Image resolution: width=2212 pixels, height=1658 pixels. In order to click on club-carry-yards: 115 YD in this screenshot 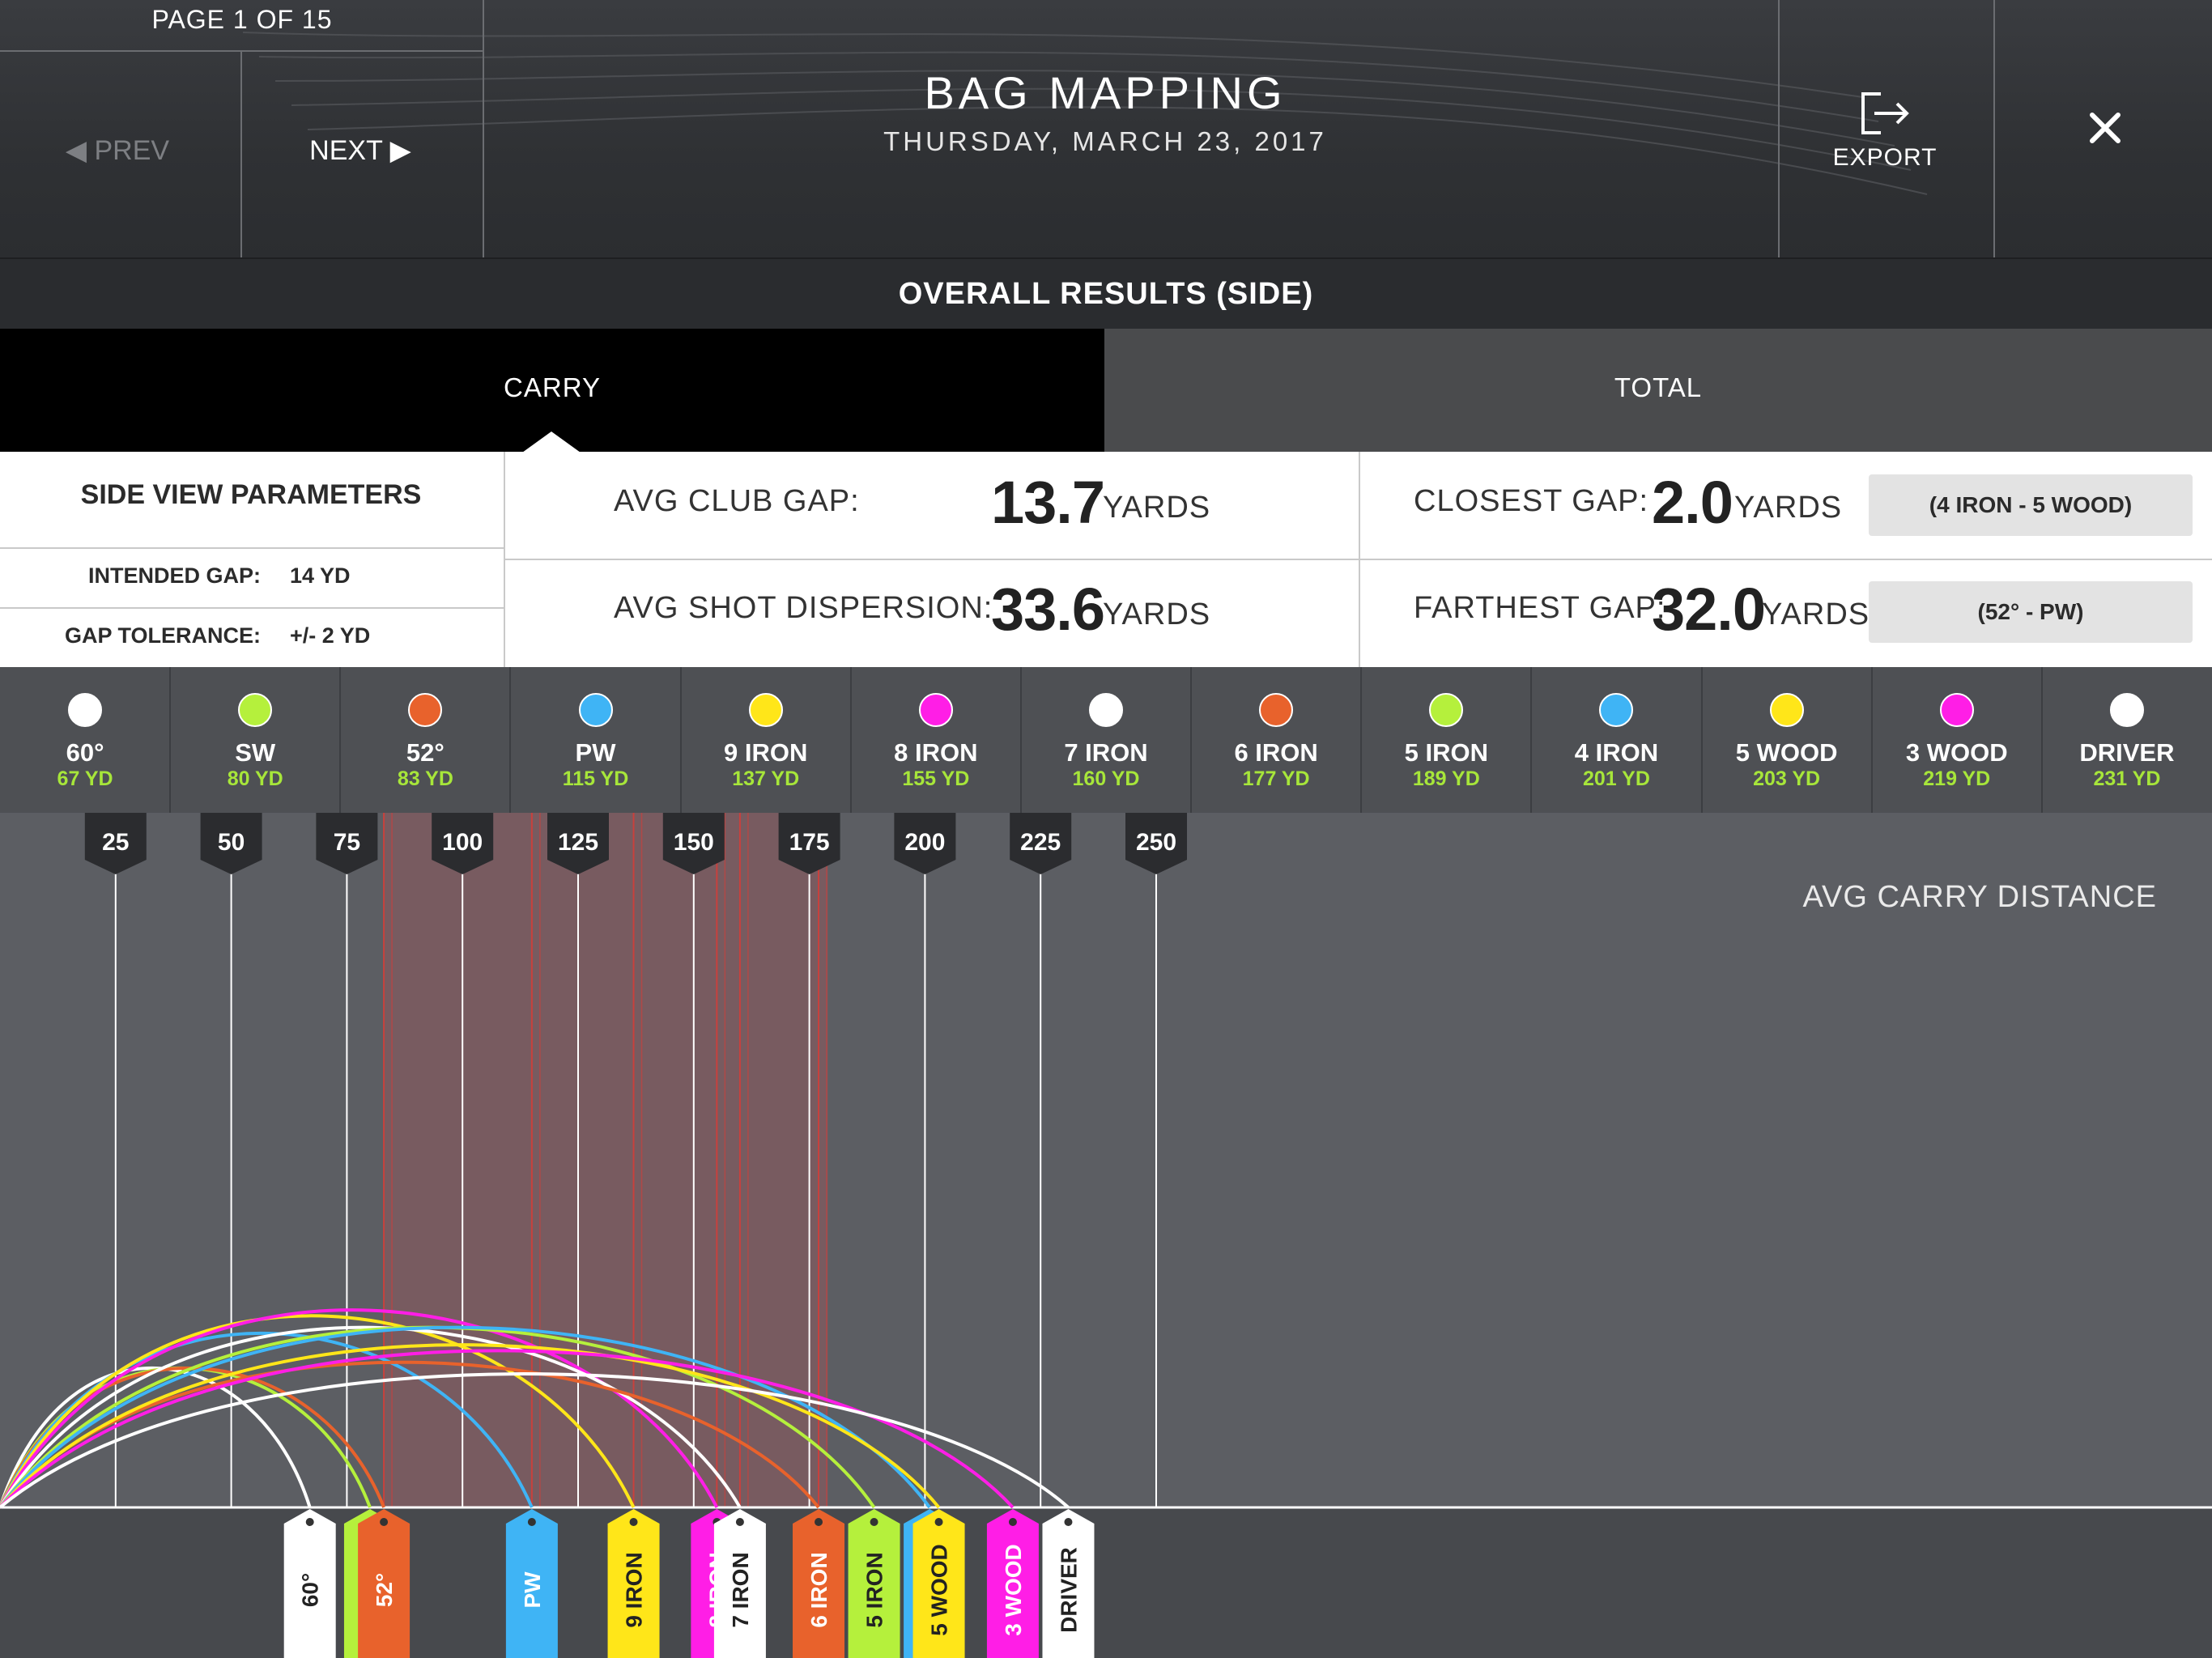, I will do `click(595, 778)`.